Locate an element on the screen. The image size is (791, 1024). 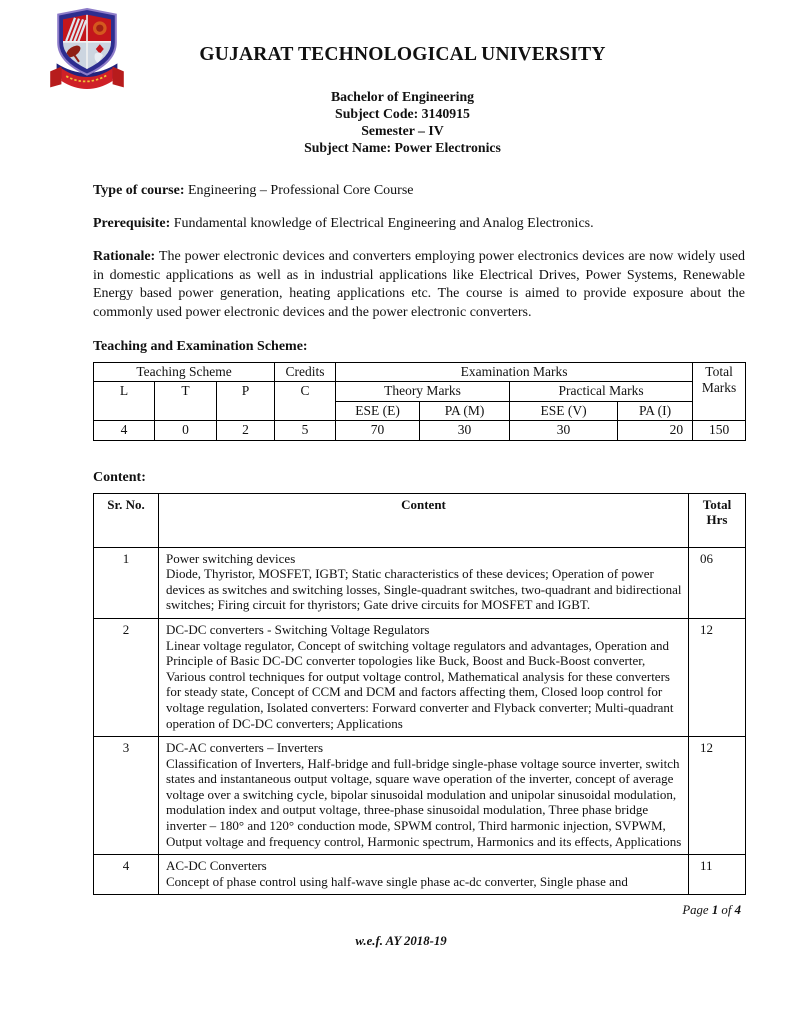
total-hrs-line2: Hrs is located at coordinates (717, 520).